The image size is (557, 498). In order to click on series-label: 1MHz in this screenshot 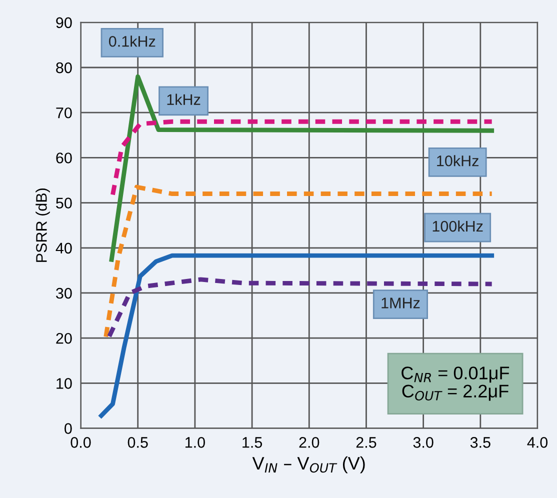, I will do `click(401, 303)`.